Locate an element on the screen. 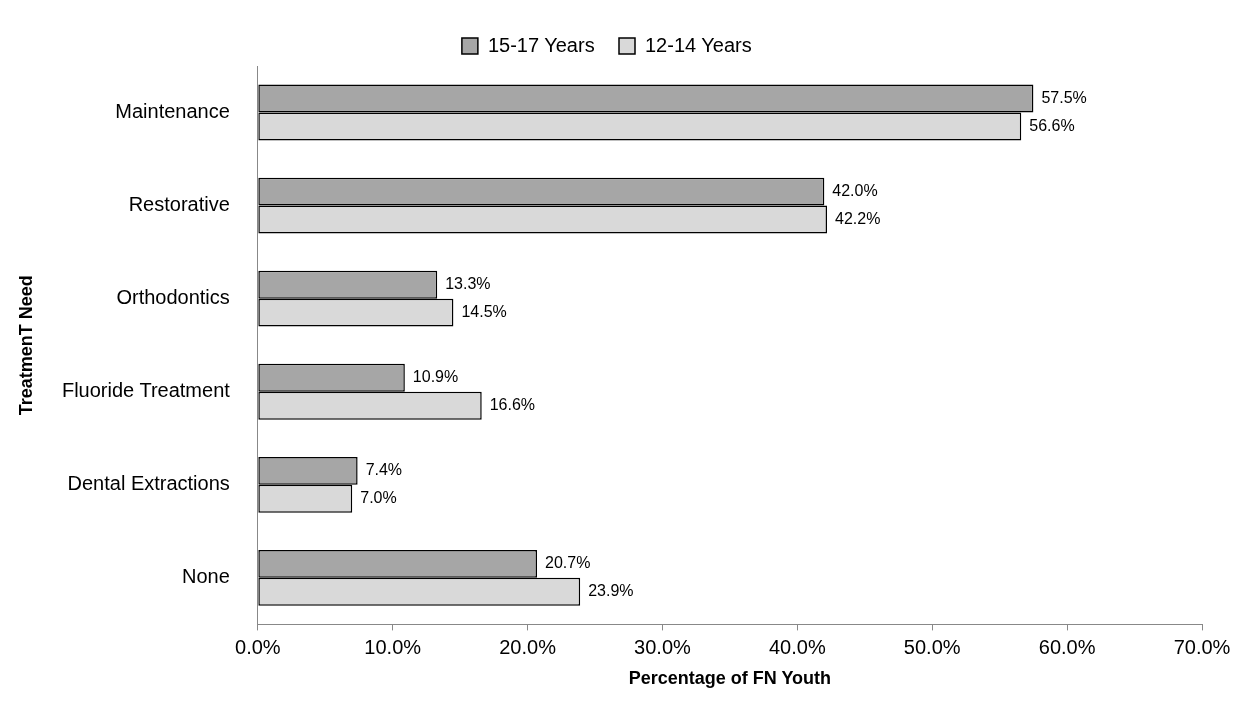 The image size is (1250, 702). y-tick-label: Orthodontics is located at coordinates (173, 297).